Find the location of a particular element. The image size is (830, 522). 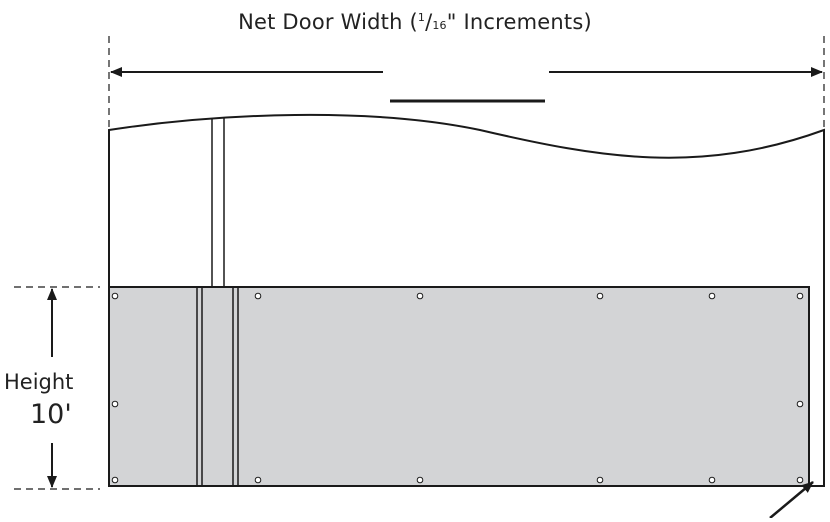

width-label-denominator: 16 is located at coordinates (439, 25).